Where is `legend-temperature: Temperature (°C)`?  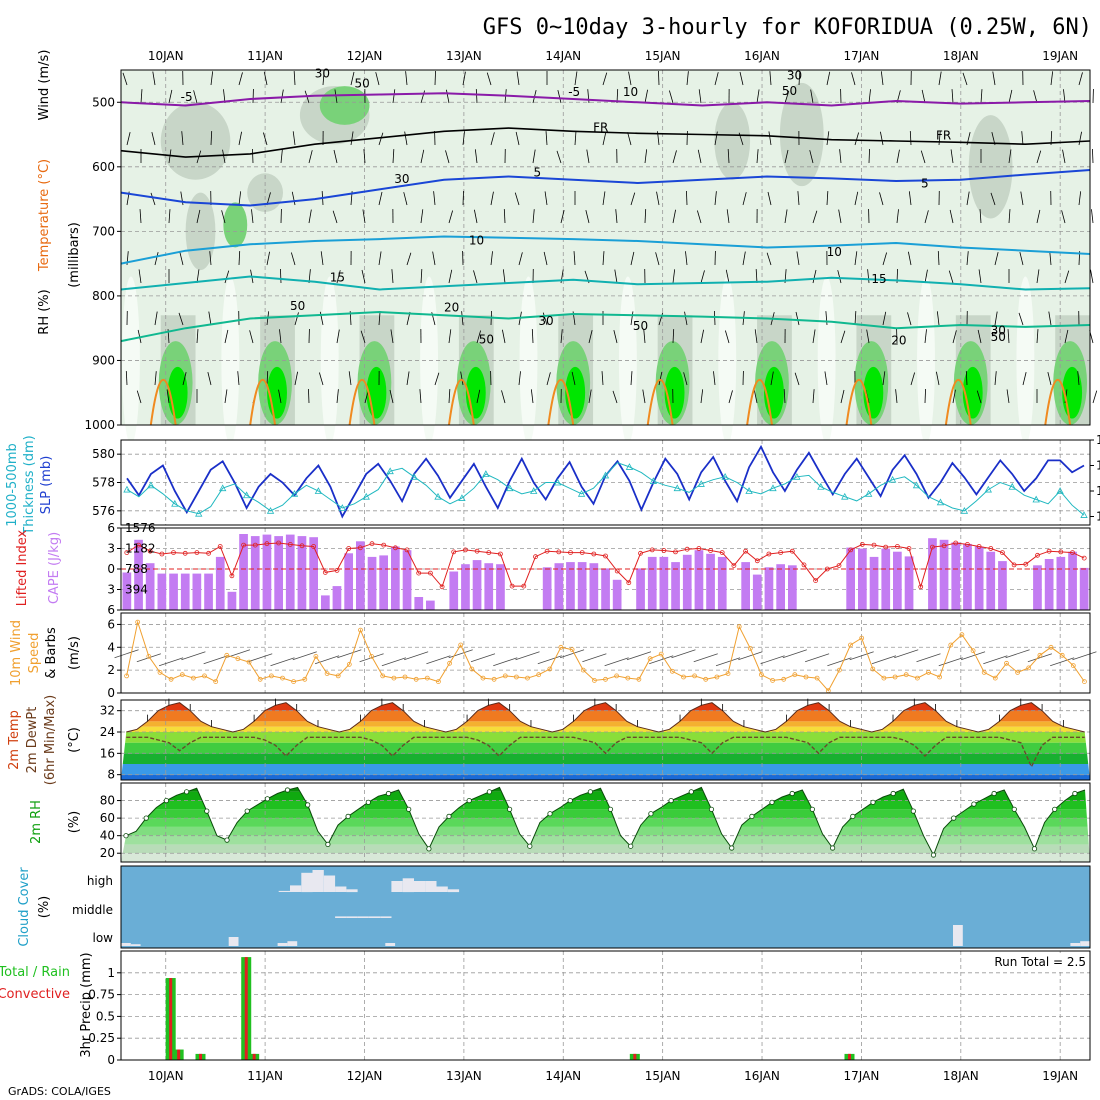
legend-temperature: Temperature (°C) is located at coordinates (44, 215).